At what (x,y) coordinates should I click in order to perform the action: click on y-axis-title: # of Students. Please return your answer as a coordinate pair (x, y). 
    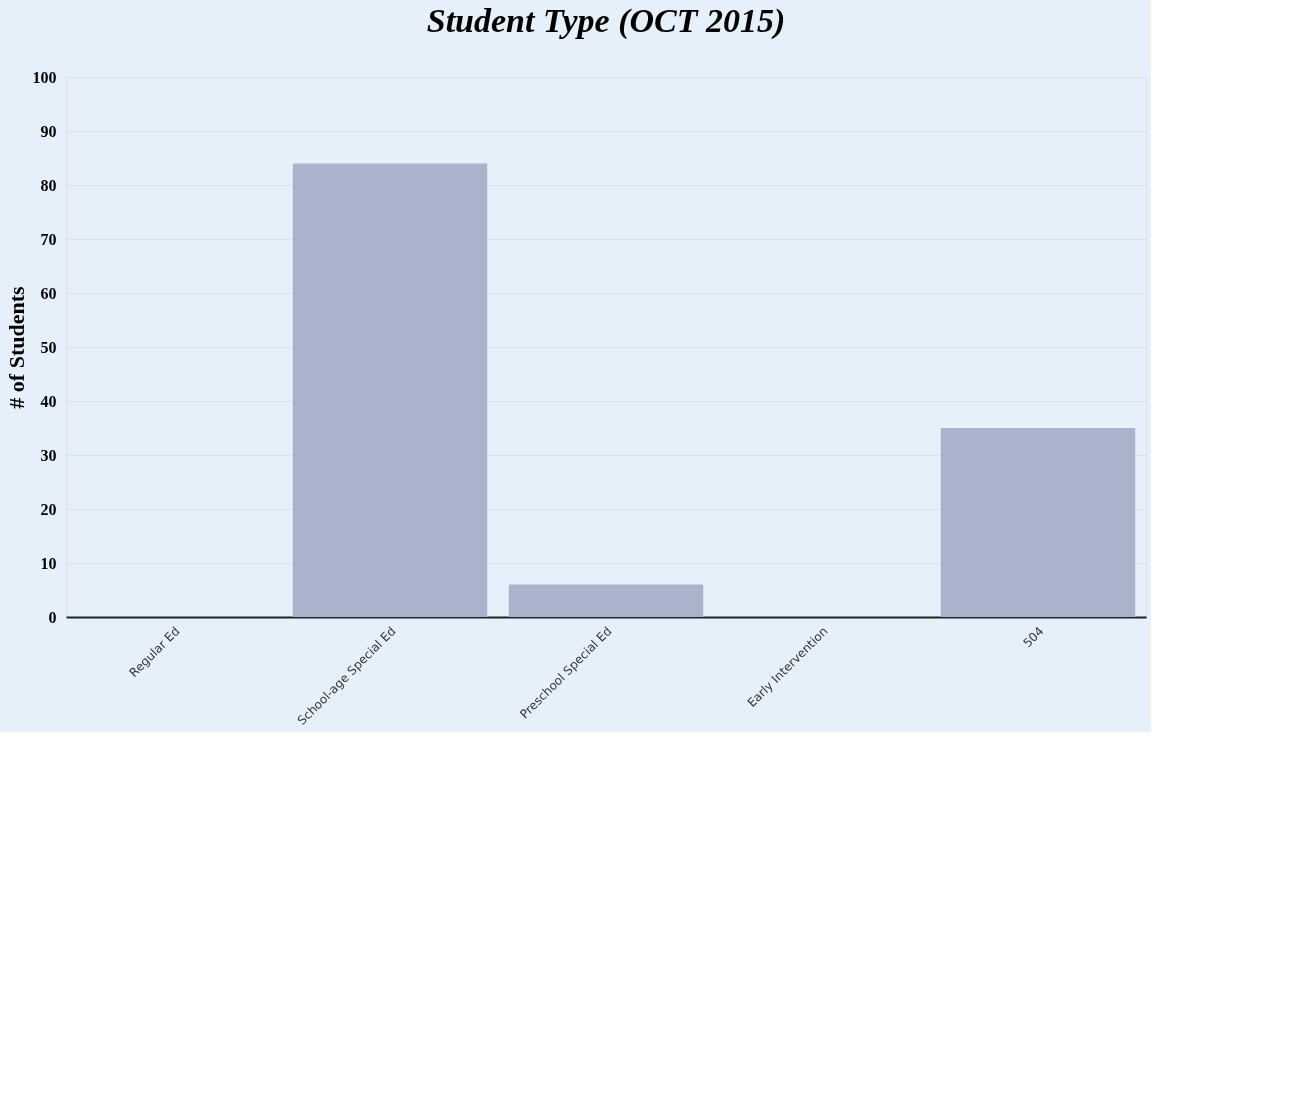
    Looking at the image, I should click on (16, 347).